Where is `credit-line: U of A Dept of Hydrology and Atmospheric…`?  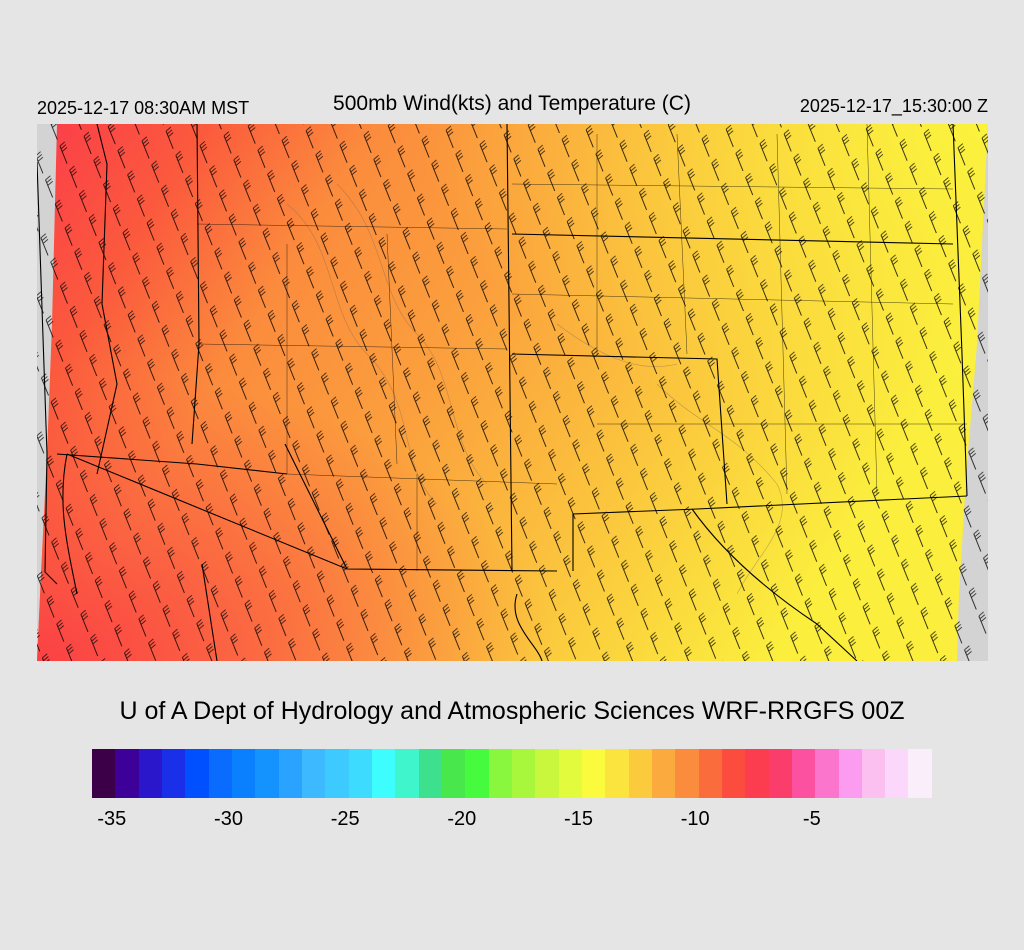
credit-line: U of A Dept of Hydrology and Atmospheric… is located at coordinates (512, 711).